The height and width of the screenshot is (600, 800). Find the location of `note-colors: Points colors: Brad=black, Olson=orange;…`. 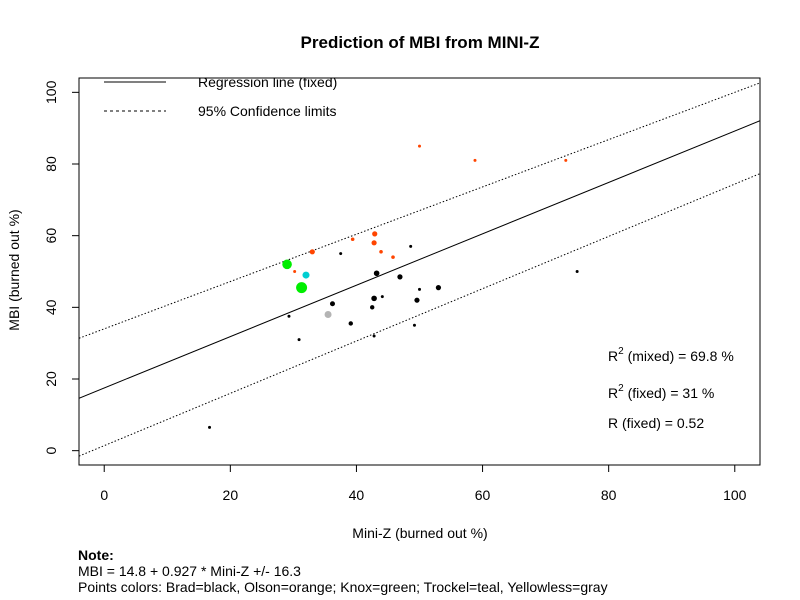

note-colors: Points colors: Brad=black, Olson=orange;… is located at coordinates (343, 587).